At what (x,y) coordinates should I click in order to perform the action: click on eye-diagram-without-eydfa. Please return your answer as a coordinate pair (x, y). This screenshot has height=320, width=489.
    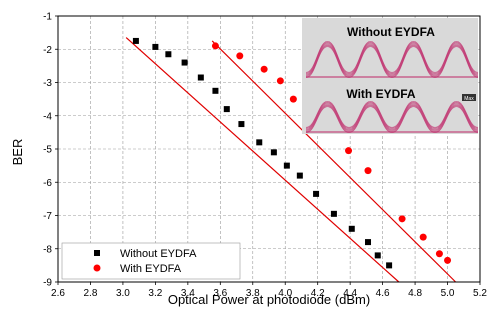
    Looking at the image, I should click on (392, 59).